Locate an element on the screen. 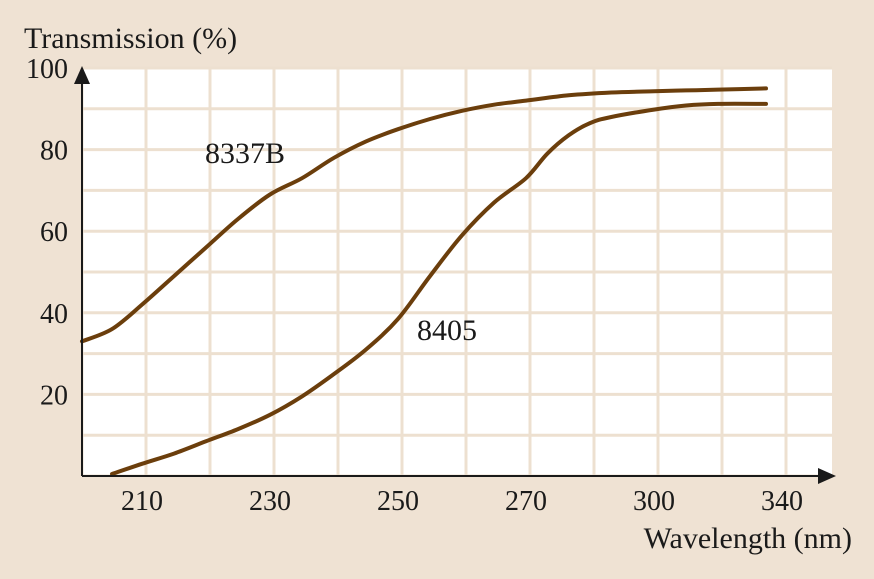  y-tick-label: 60 is located at coordinates (54, 232).